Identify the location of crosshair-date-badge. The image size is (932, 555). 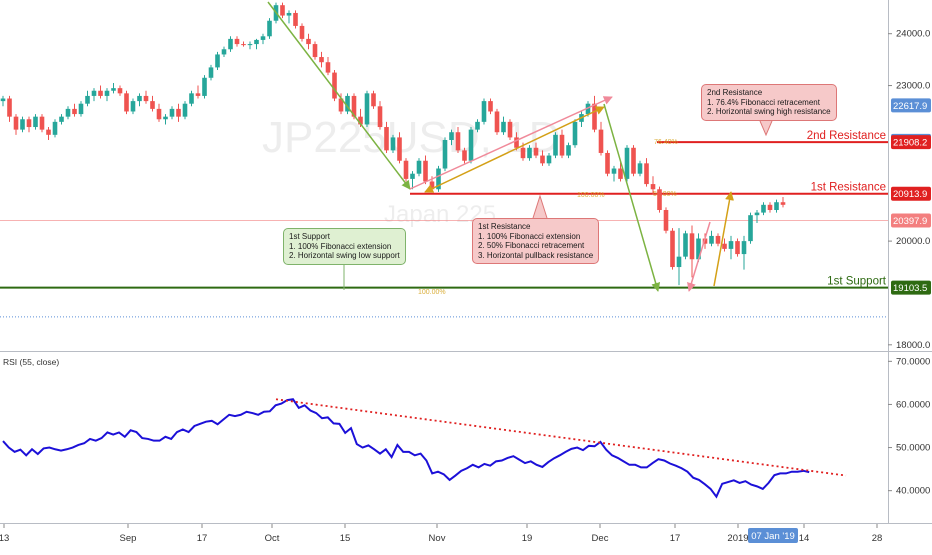
(773, 535).